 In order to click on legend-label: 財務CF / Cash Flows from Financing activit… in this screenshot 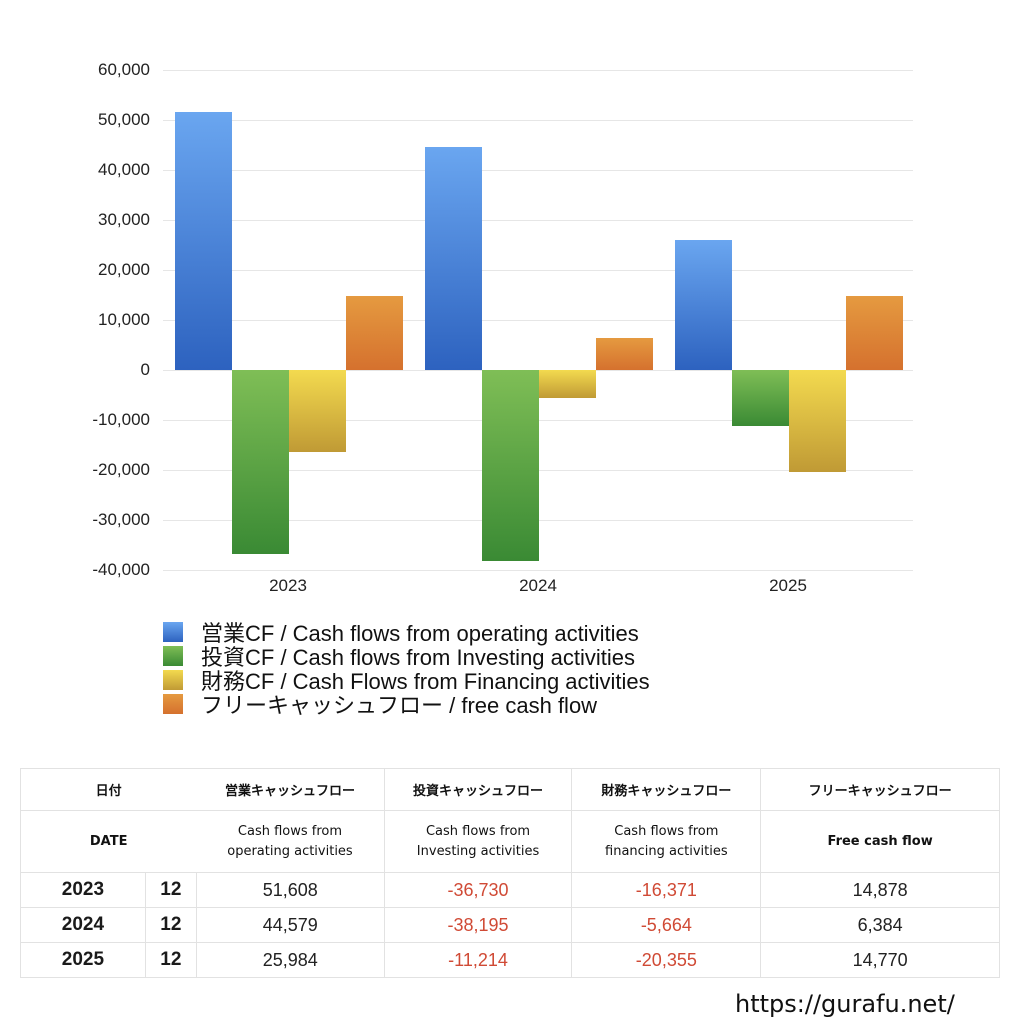, I will do `click(425, 681)`.